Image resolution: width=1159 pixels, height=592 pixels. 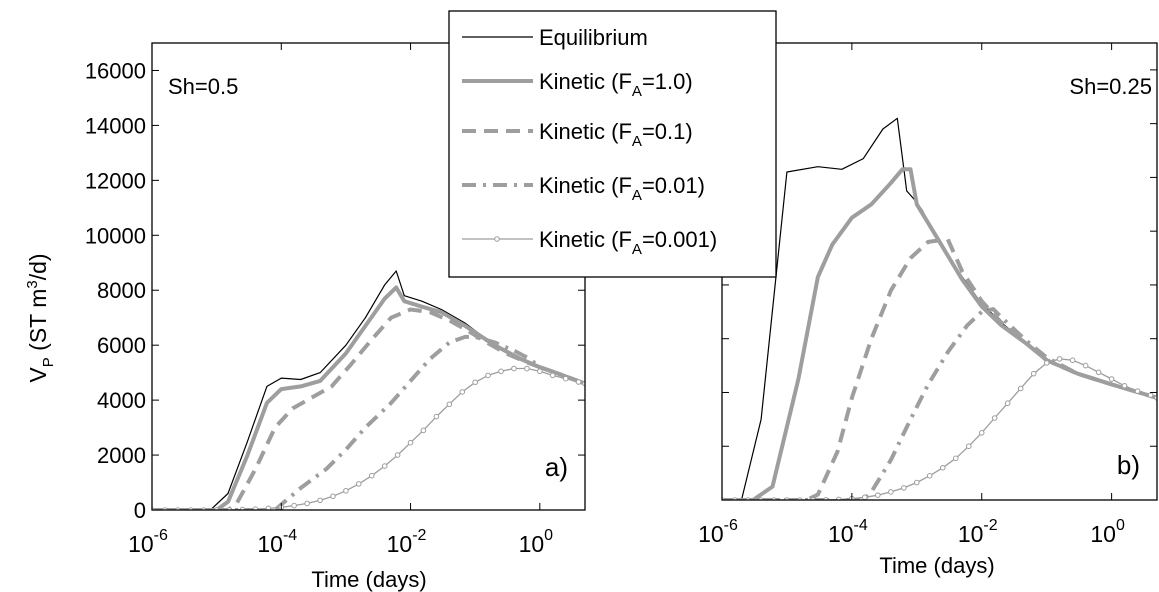 What do you see at coordinates (115, 70) in the screenshot?
I see `y-tick-label: 16000` at bounding box center [115, 70].